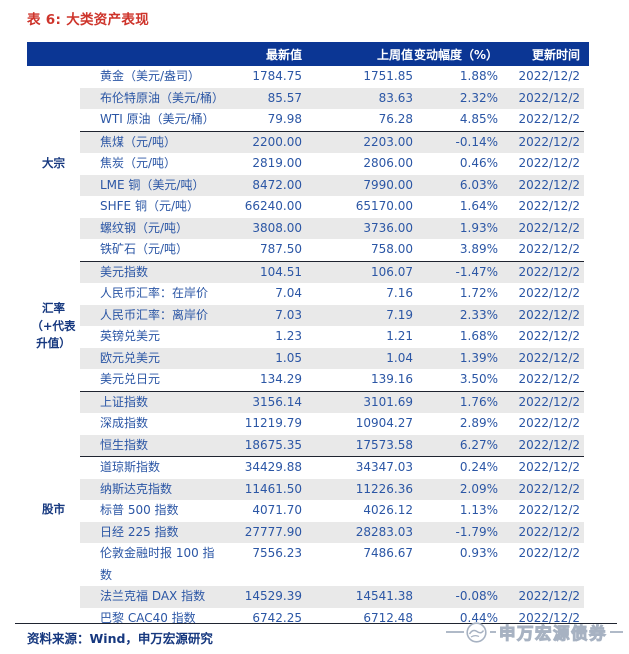  I want to click on latest-value: 7.04, so click(288, 293).